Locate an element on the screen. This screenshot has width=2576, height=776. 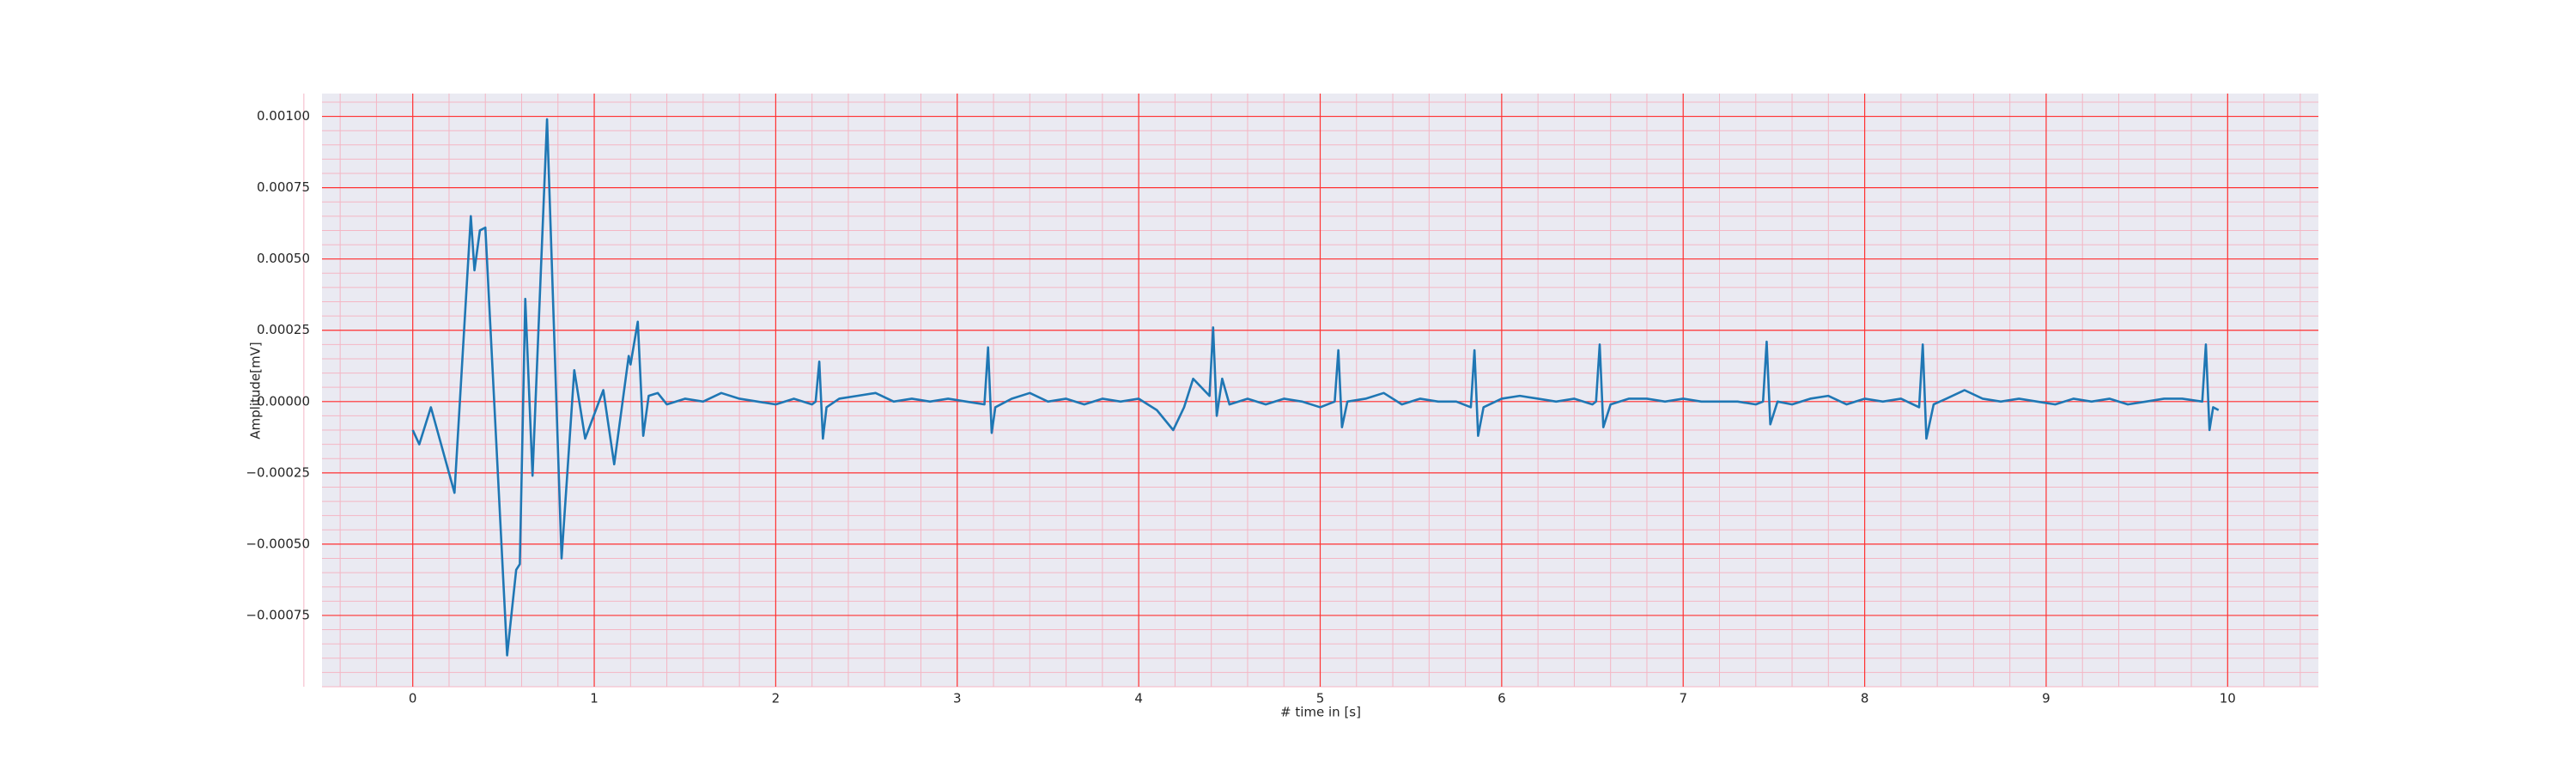
x-tick-label: 7 is located at coordinates (1683, 699).